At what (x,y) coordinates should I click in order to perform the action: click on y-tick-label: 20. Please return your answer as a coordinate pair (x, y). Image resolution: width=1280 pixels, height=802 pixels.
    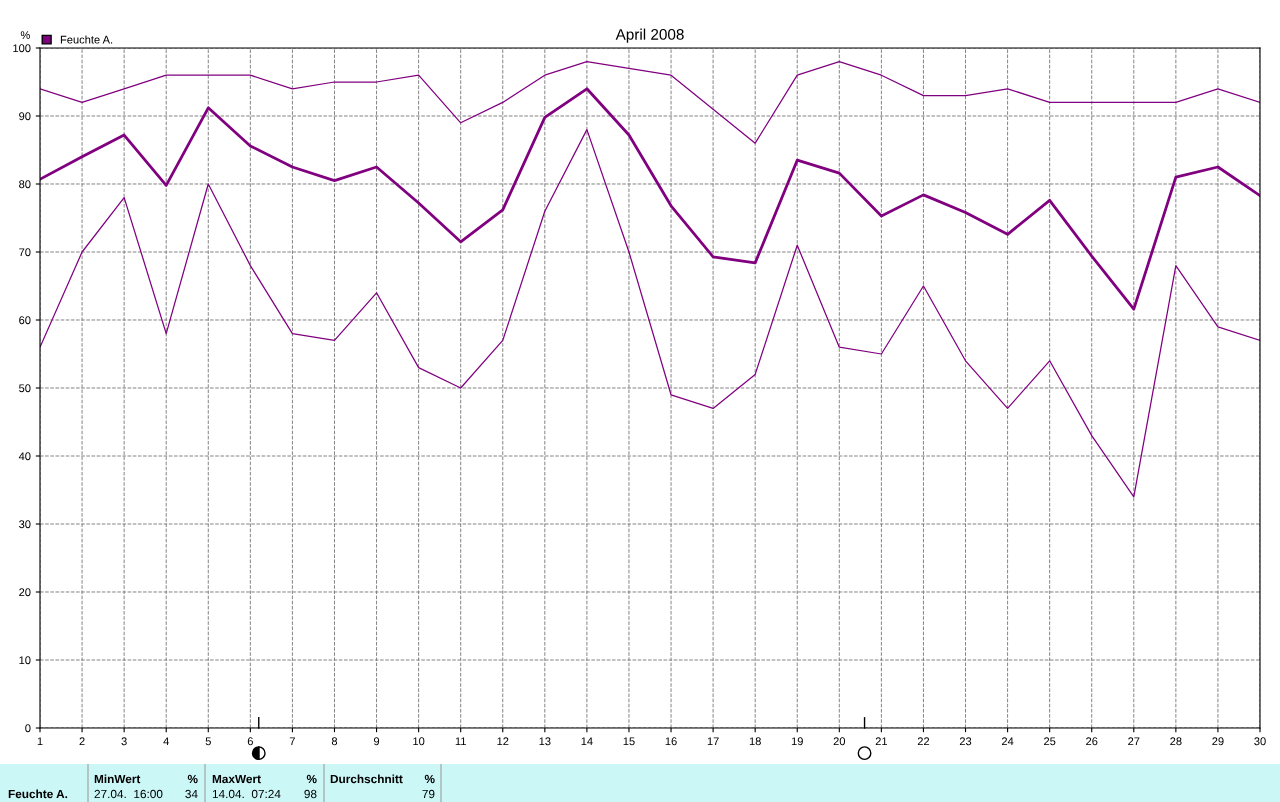
    Looking at the image, I should click on (25, 592).